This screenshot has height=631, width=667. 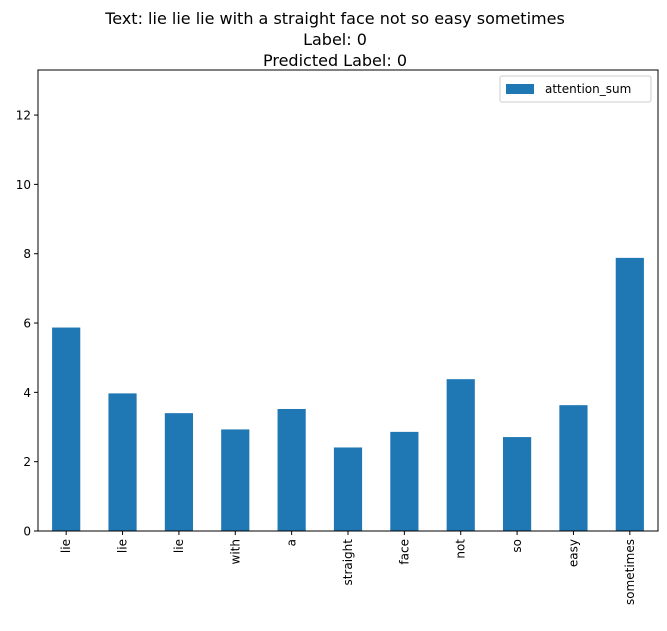 I want to click on legend-box, so click(x=575, y=89).